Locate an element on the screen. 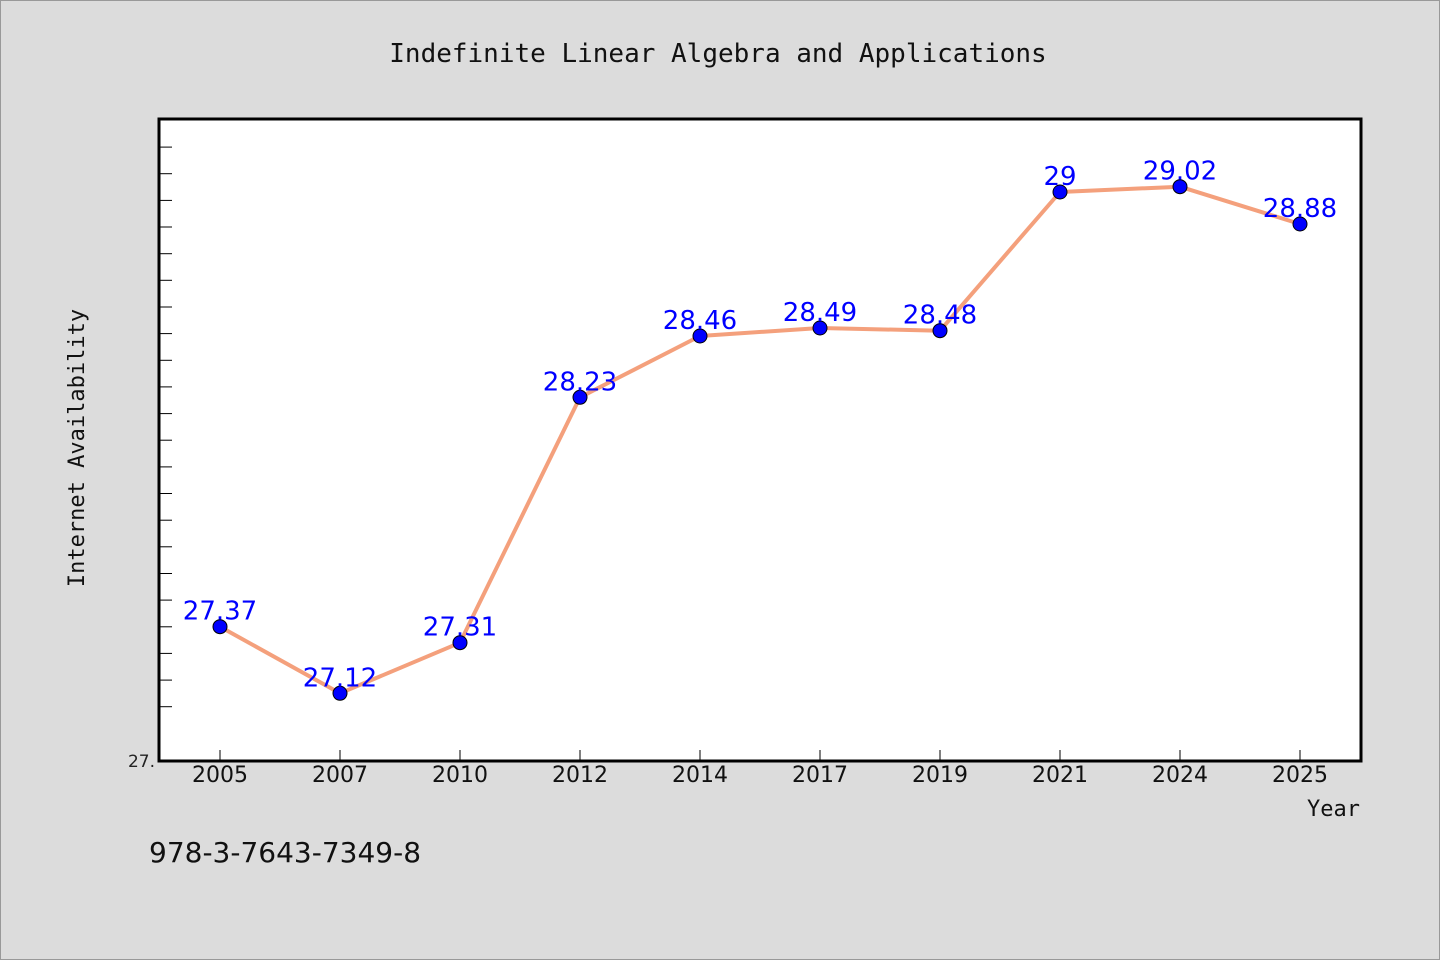 The image size is (1440, 960). x-tick-label: 2010 is located at coordinates (460, 775).